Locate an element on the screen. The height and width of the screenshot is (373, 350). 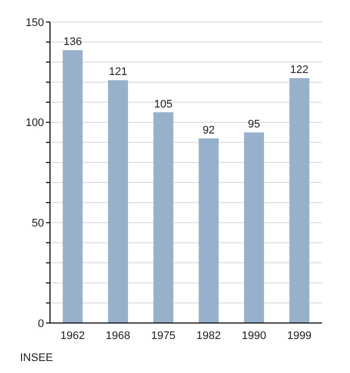
data-label: 121 is located at coordinates (118, 72).